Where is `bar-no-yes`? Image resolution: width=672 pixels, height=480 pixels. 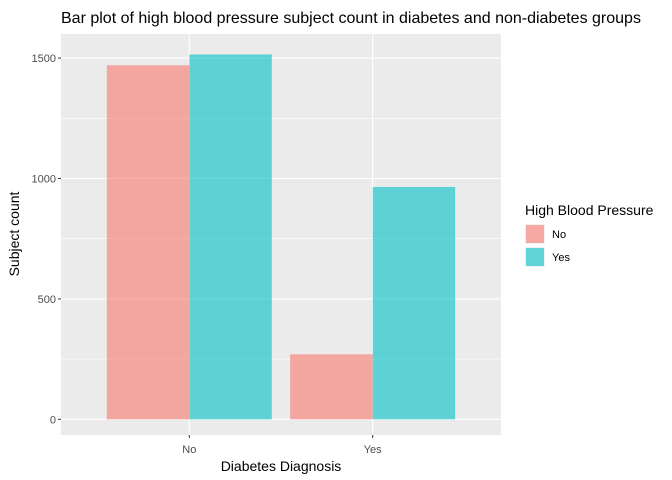
bar-no-yes is located at coordinates (230, 237).